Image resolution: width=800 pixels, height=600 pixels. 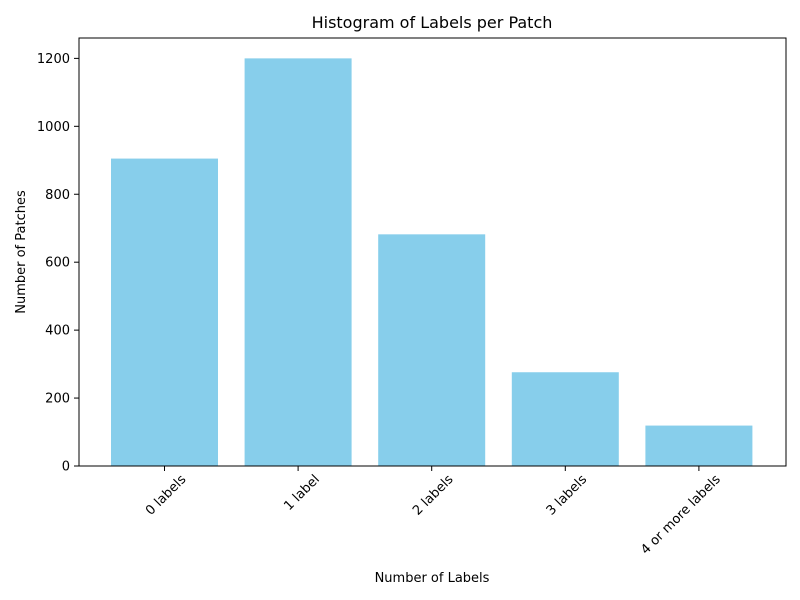 I want to click on y-tick-label-2: 400, so click(x=57, y=331).